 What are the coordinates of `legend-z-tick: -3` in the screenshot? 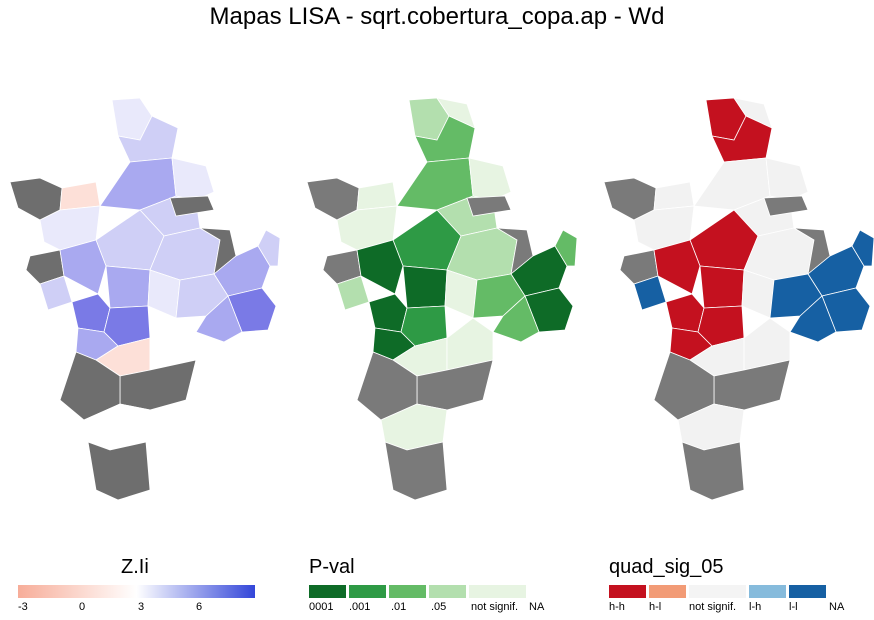 It's located at (23, 607).